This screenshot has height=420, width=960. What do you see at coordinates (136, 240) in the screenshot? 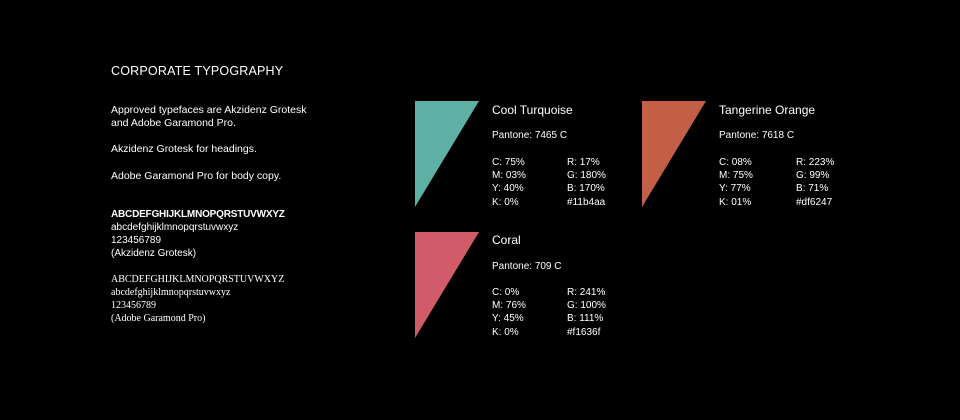
I see `sans-digits: 123456789` at bounding box center [136, 240].